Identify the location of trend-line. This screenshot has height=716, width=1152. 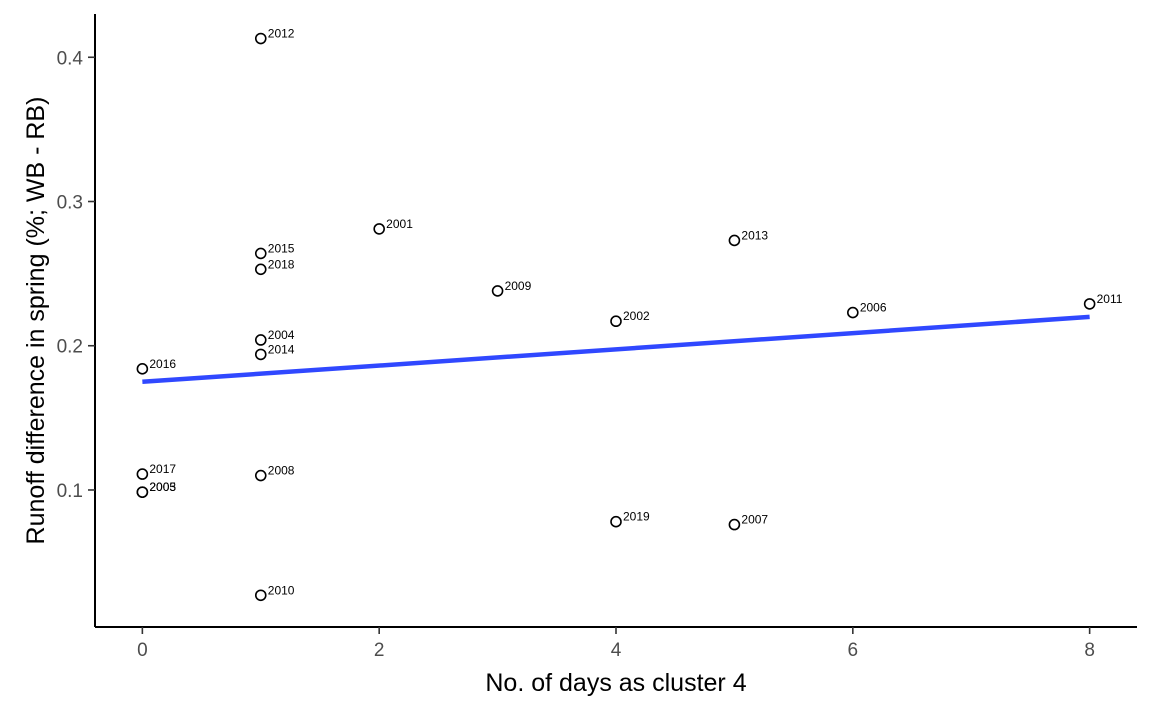
(616, 349).